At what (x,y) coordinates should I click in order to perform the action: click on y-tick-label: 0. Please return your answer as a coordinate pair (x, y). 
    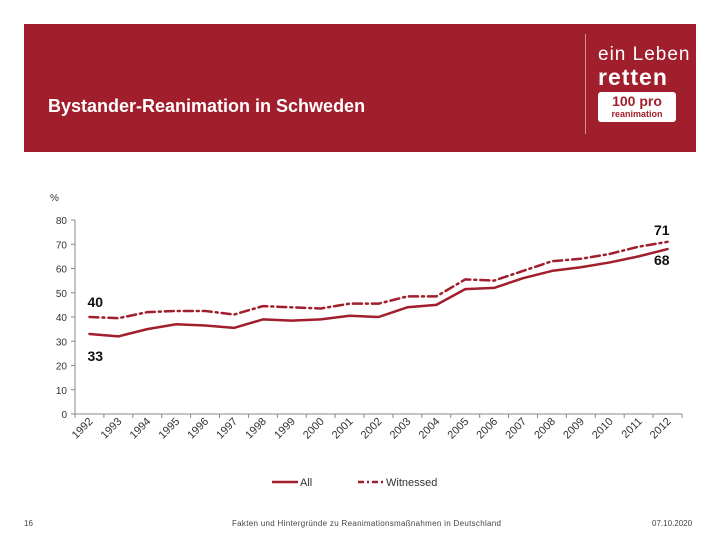
    Looking at the image, I should click on (64, 415).